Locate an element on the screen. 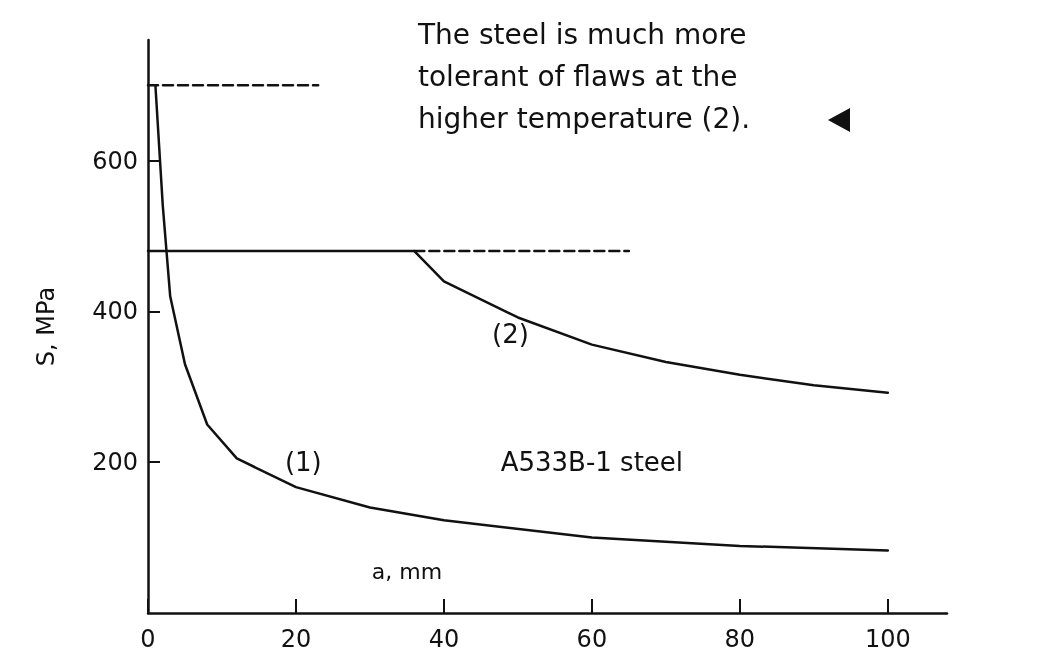 The height and width of the screenshot is (661, 1050). annotation: The steel is much more tolerant of flaws at the higher temperature (2). is located at coordinates (585, 77).